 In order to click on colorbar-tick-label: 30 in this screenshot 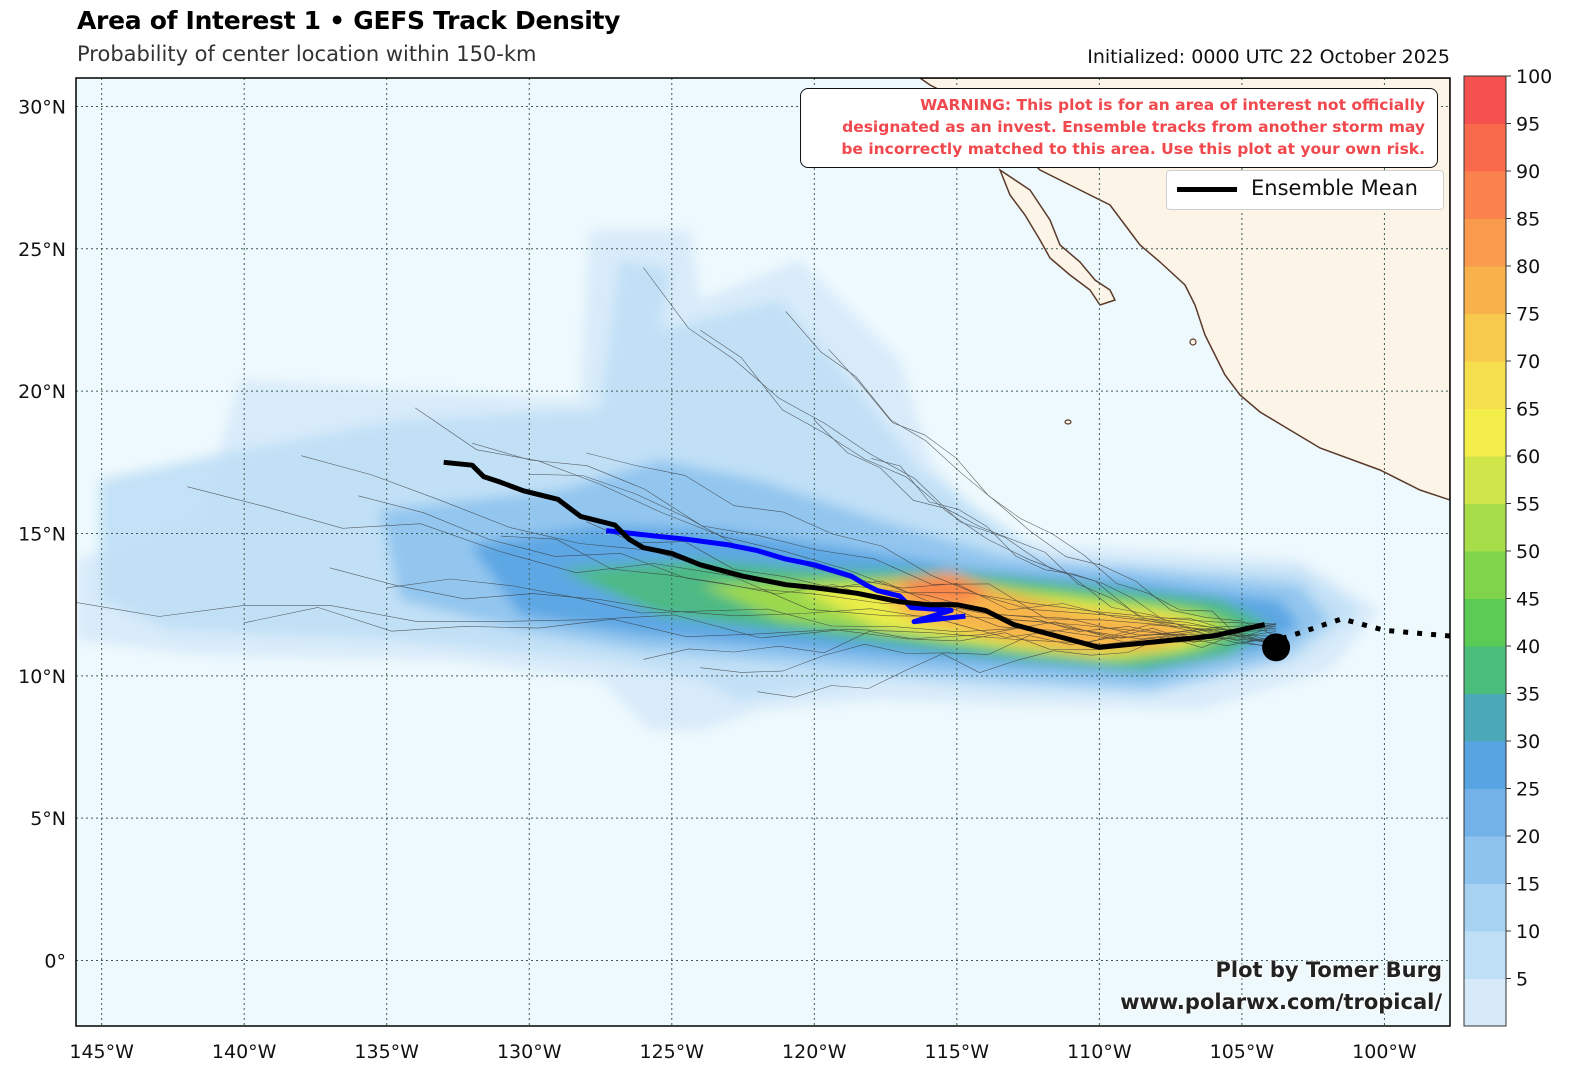, I will do `click(1528, 742)`.